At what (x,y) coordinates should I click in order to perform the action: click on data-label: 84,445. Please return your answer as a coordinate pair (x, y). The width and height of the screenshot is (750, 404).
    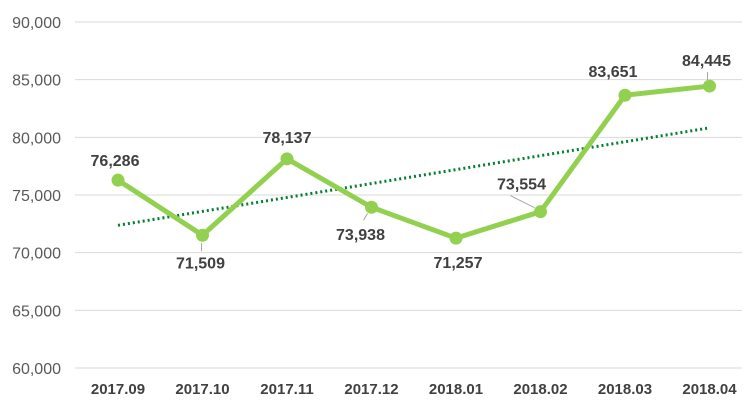
    Looking at the image, I should click on (706, 61).